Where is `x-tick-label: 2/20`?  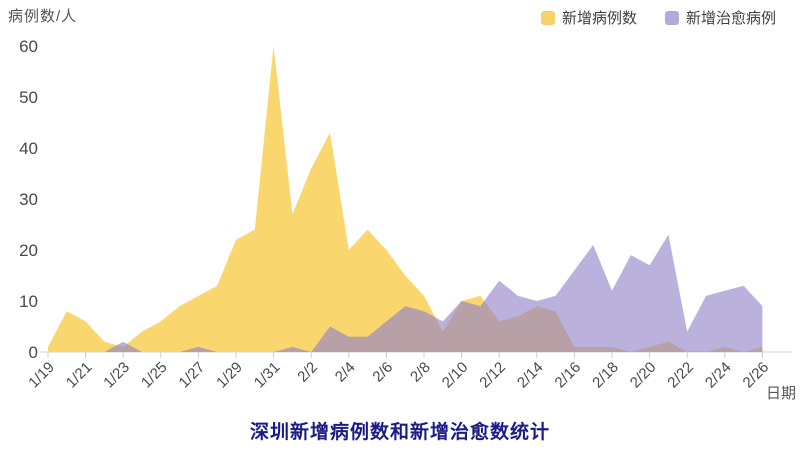
x-tick-label: 2/20 is located at coordinates (643, 375).